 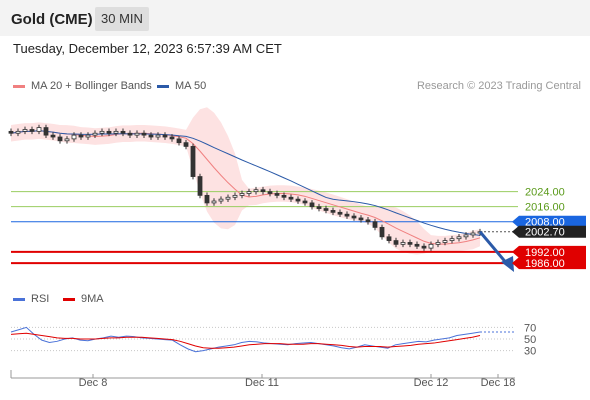 I want to click on legend-ma50: MA 50, so click(x=181, y=86).